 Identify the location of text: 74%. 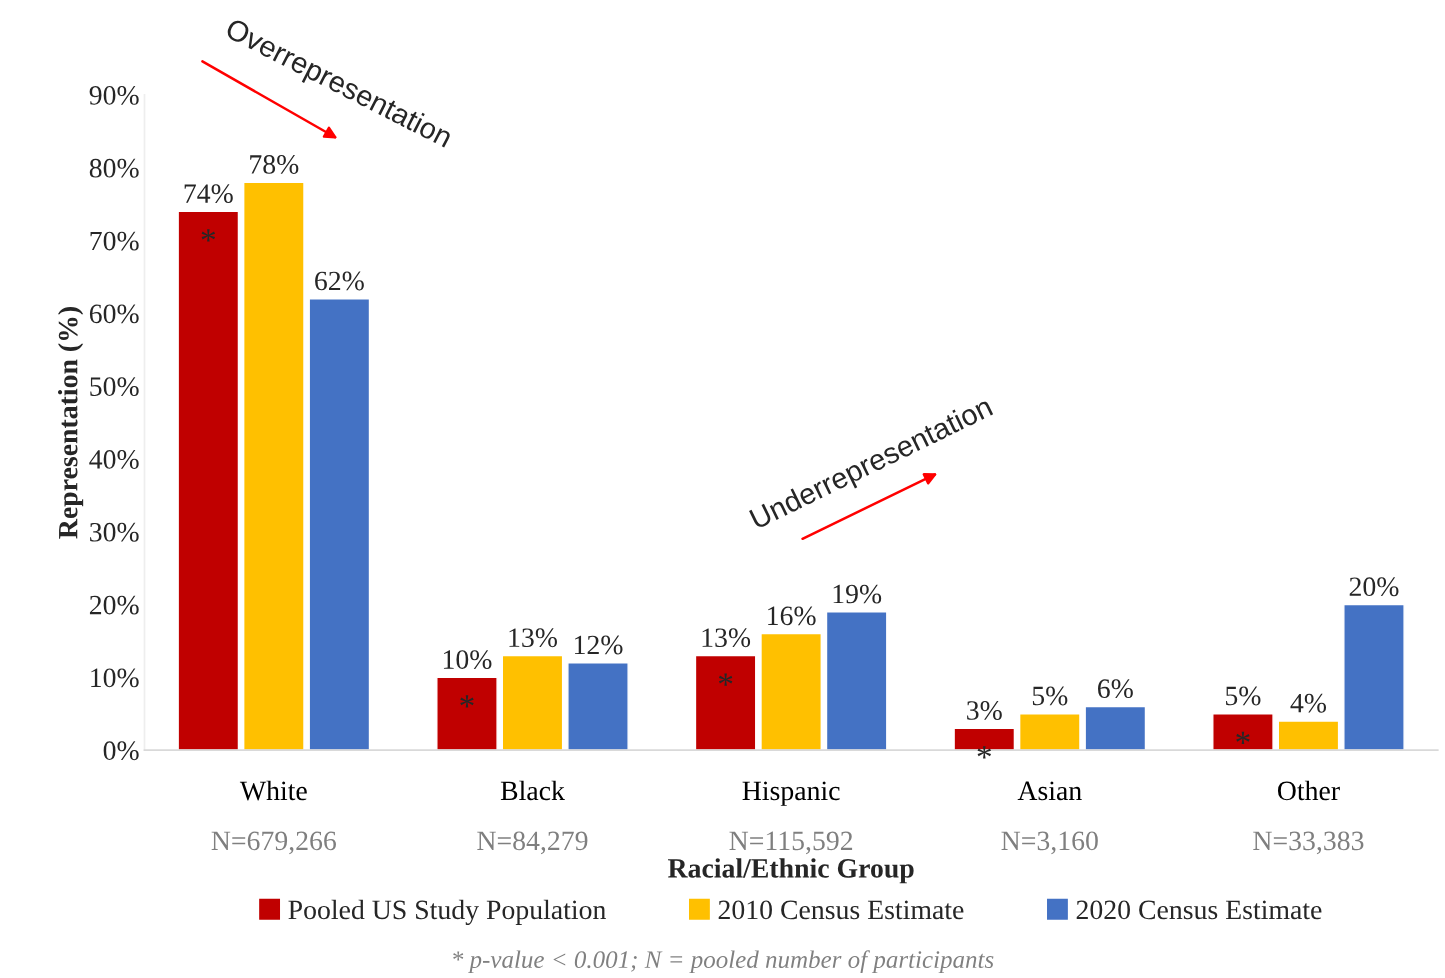
(208, 194).